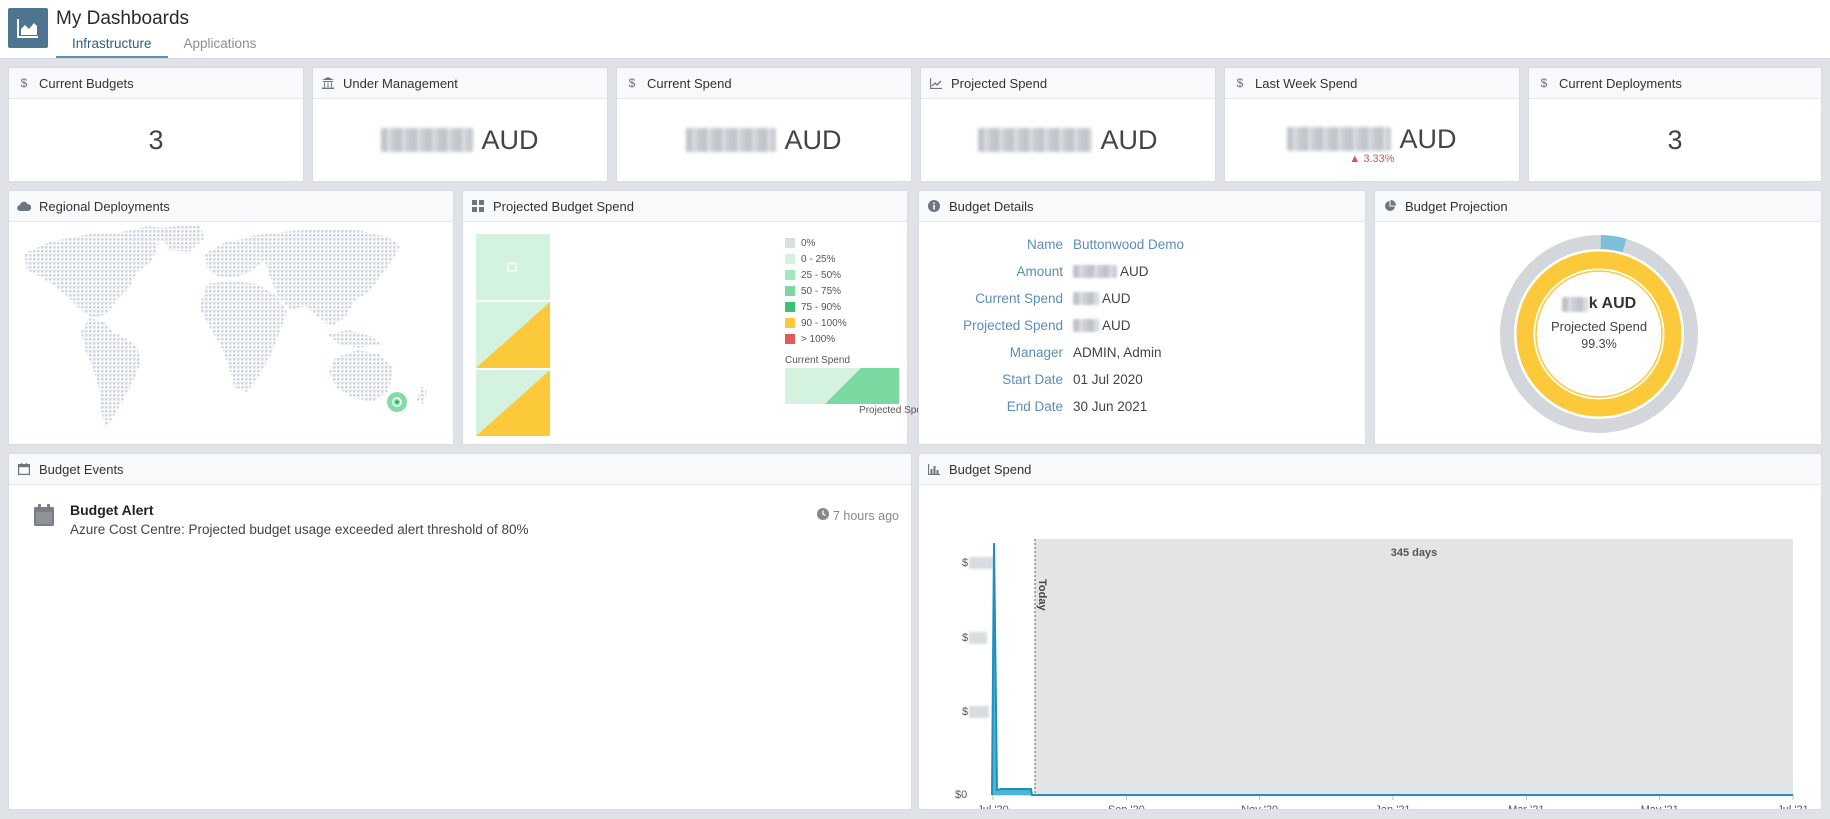 Image resolution: width=1830 pixels, height=819 pixels. What do you see at coordinates (1526, 806) in the screenshot?
I see `x-tick-label: Mar '21` at bounding box center [1526, 806].